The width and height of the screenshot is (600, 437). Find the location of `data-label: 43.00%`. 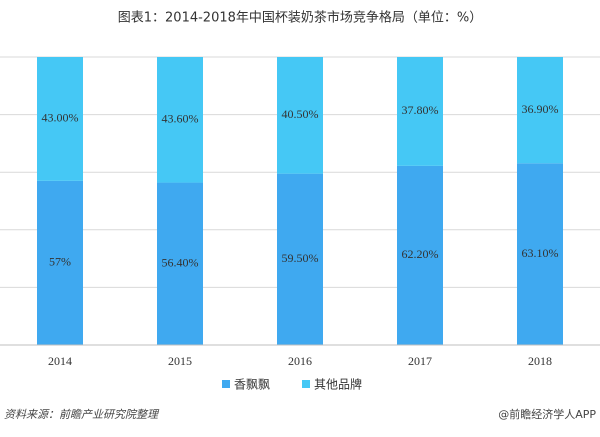

data-label: 43.00% is located at coordinates (60, 118).